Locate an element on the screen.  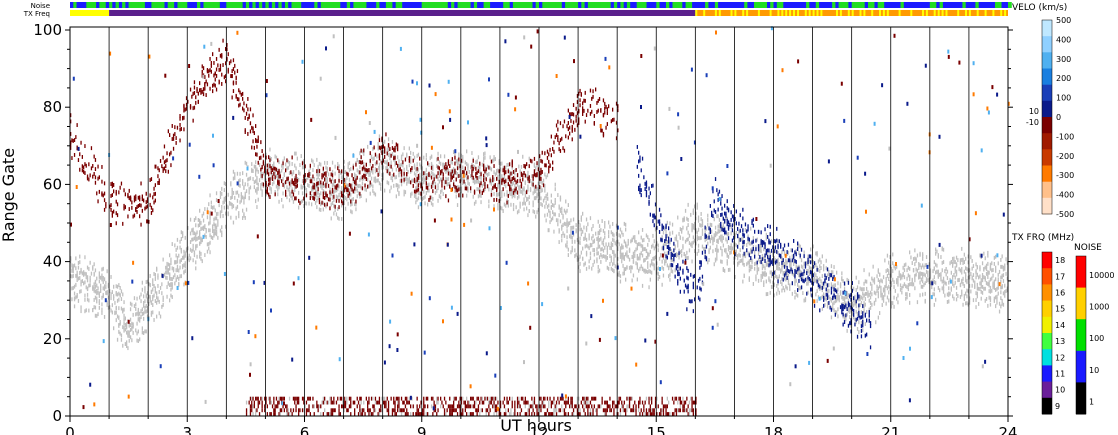
noise-bar is located at coordinates (541, 5).